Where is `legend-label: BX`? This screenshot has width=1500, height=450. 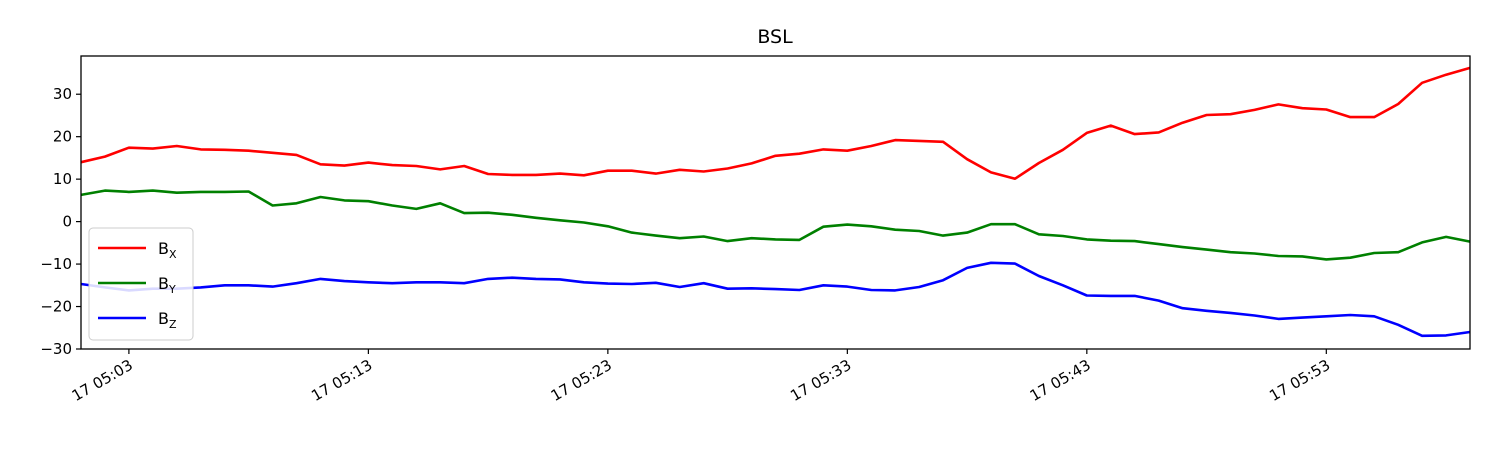 legend-label: BX is located at coordinates (167, 250).